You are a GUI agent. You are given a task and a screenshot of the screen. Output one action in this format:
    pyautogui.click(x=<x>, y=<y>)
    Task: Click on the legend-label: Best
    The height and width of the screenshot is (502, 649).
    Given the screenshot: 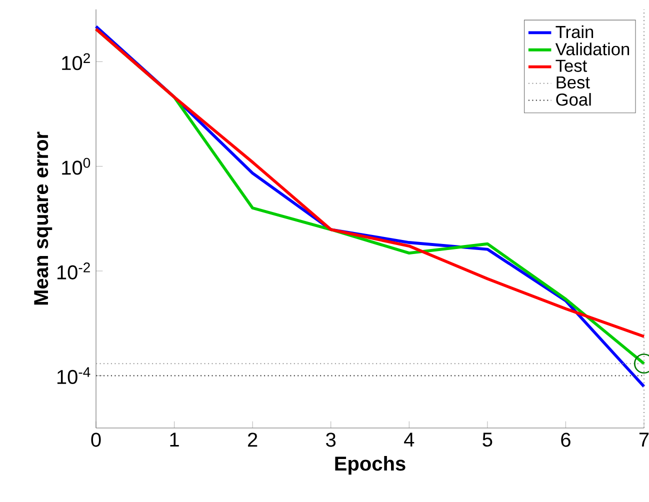 What is the action you would take?
    pyautogui.click(x=573, y=82)
    